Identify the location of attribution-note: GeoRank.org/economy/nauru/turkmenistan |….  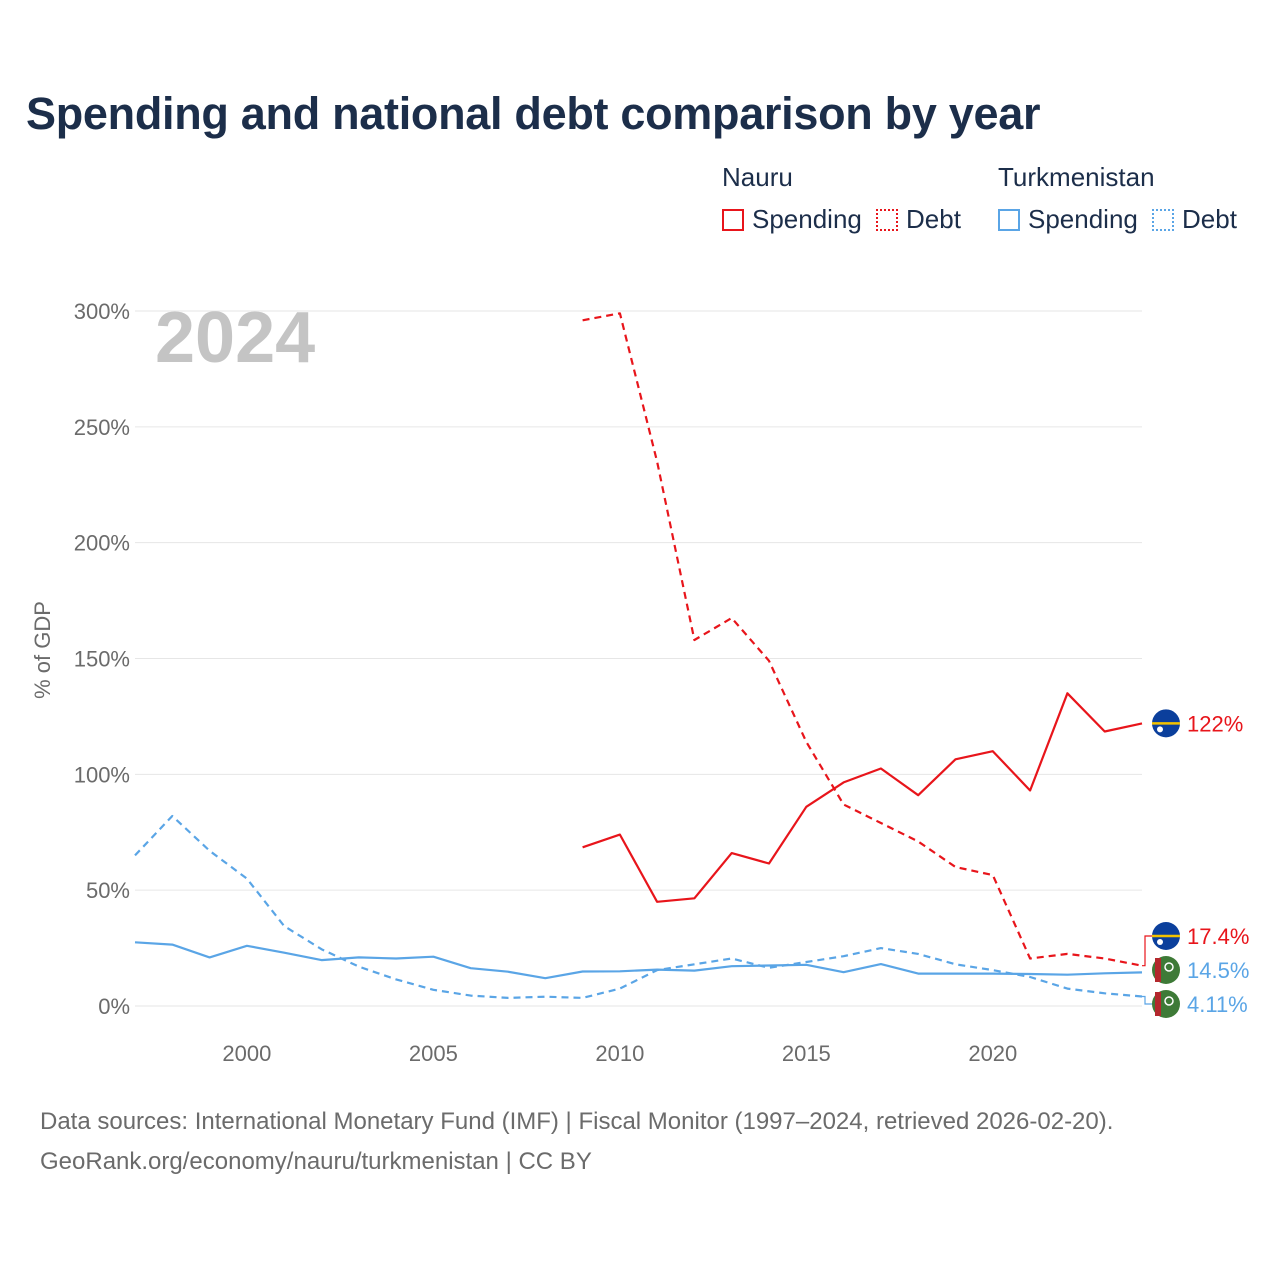
(316, 1161).